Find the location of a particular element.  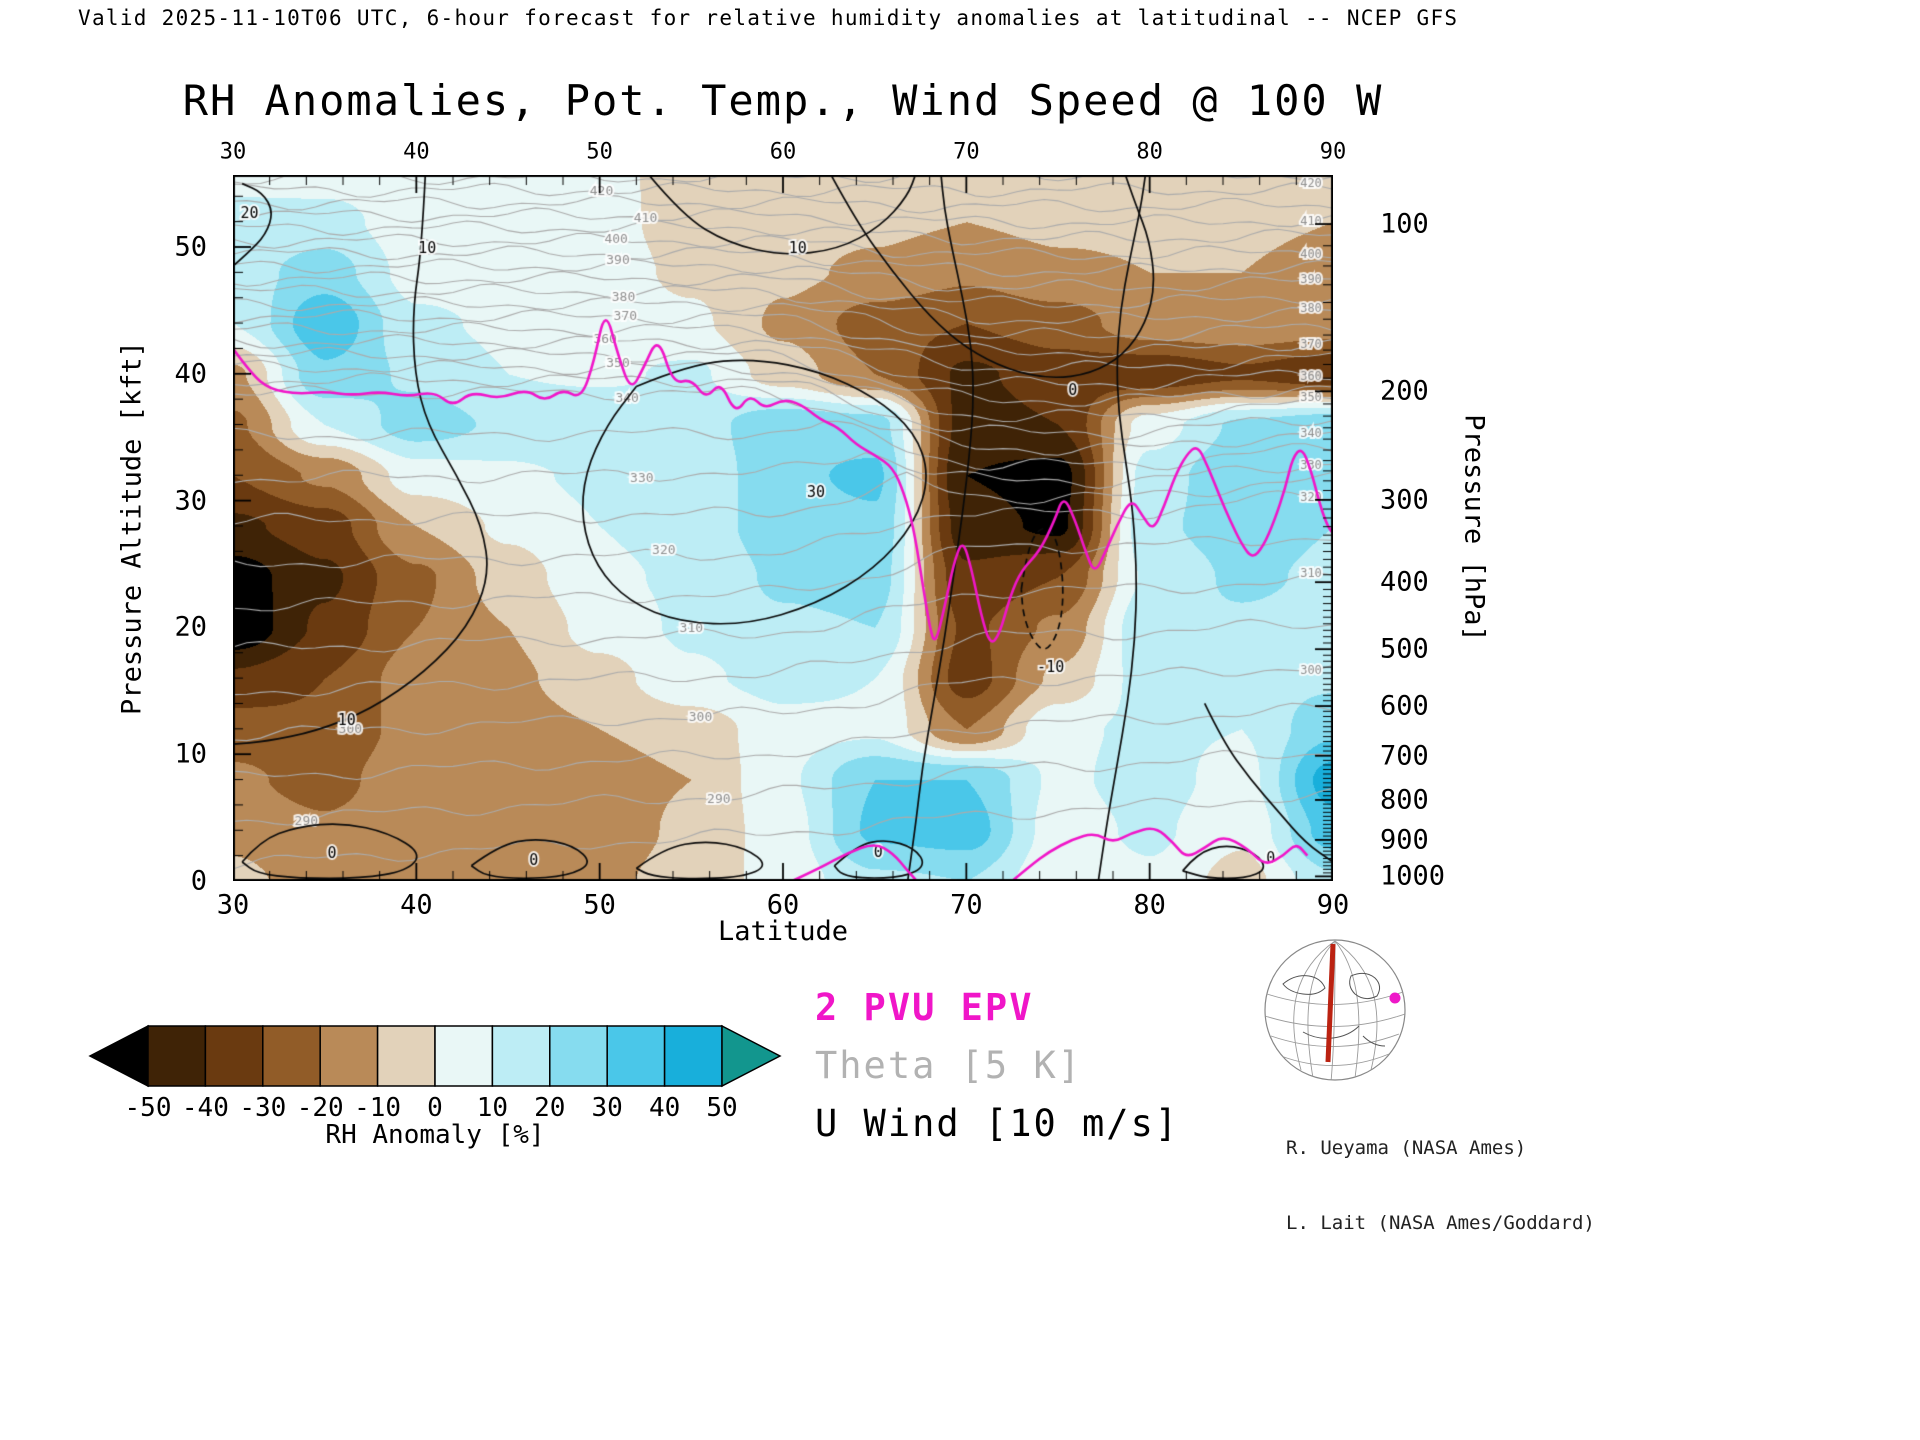

x-tick-label-70: 70 is located at coordinates (966, 905).